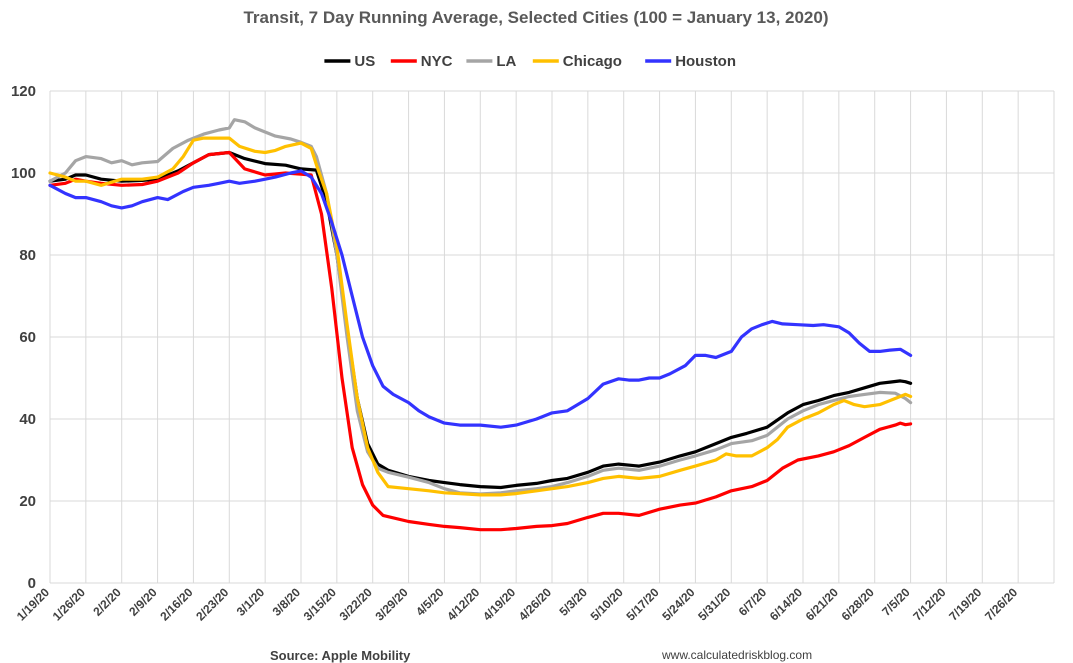  I want to click on y-tick-label: 20, so click(27, 501).